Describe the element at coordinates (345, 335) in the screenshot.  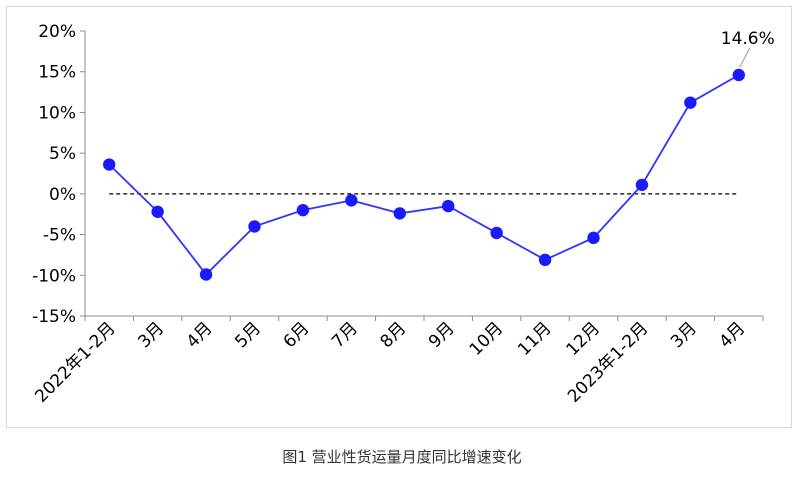
I see `x-tick-label: 7月` at that location.